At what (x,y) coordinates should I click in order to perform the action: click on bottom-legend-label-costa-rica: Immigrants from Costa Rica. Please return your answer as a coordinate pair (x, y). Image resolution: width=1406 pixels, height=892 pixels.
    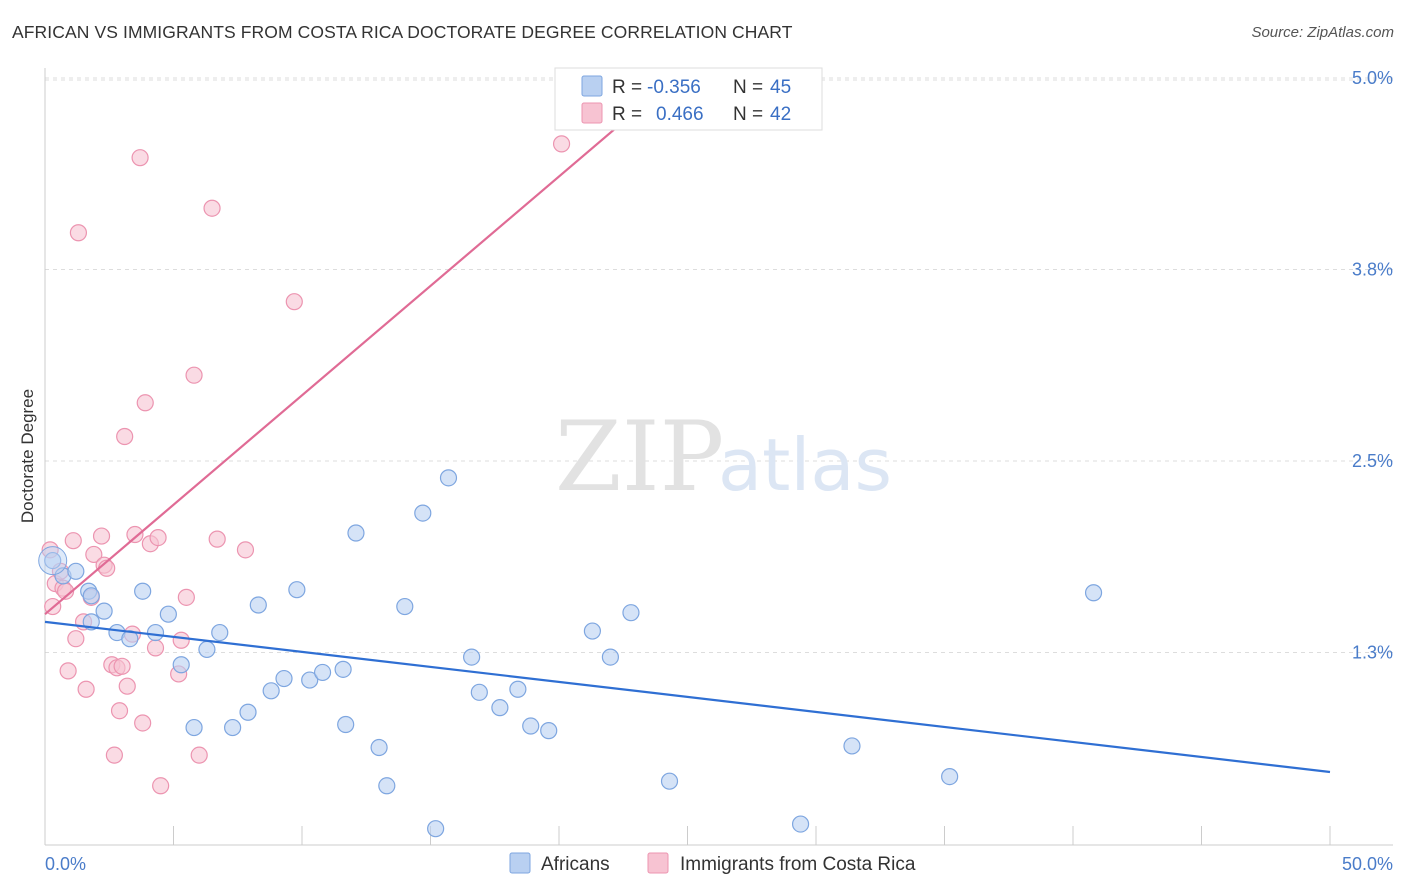
    Looking at the image, I should click on (798, 864).